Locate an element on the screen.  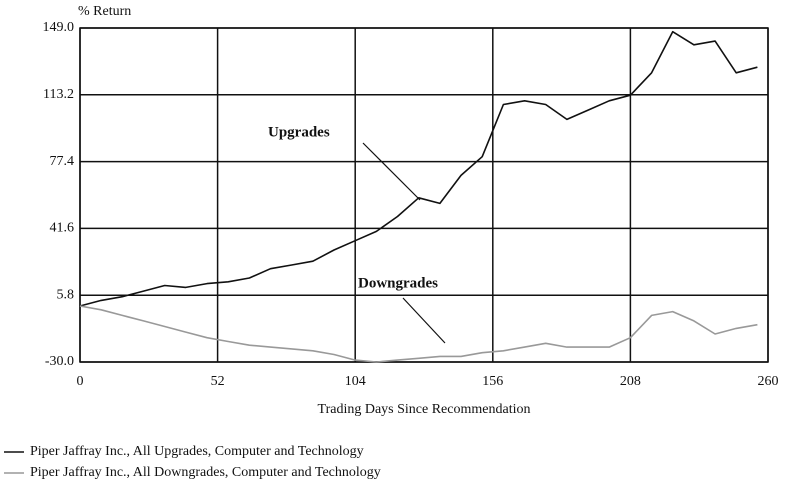
y-tick-label: 5.8 is located at coordinates (66, 294).